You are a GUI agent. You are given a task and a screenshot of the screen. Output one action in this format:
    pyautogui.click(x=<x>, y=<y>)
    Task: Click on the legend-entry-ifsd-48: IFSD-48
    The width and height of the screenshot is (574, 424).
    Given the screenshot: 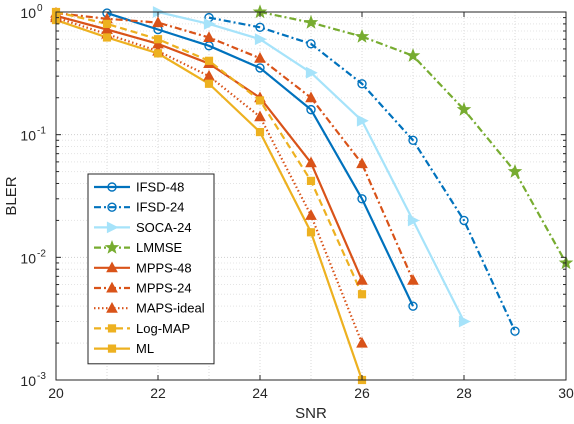 What is the action you would take?
    pyautogui.click(x=139, y=187)
    